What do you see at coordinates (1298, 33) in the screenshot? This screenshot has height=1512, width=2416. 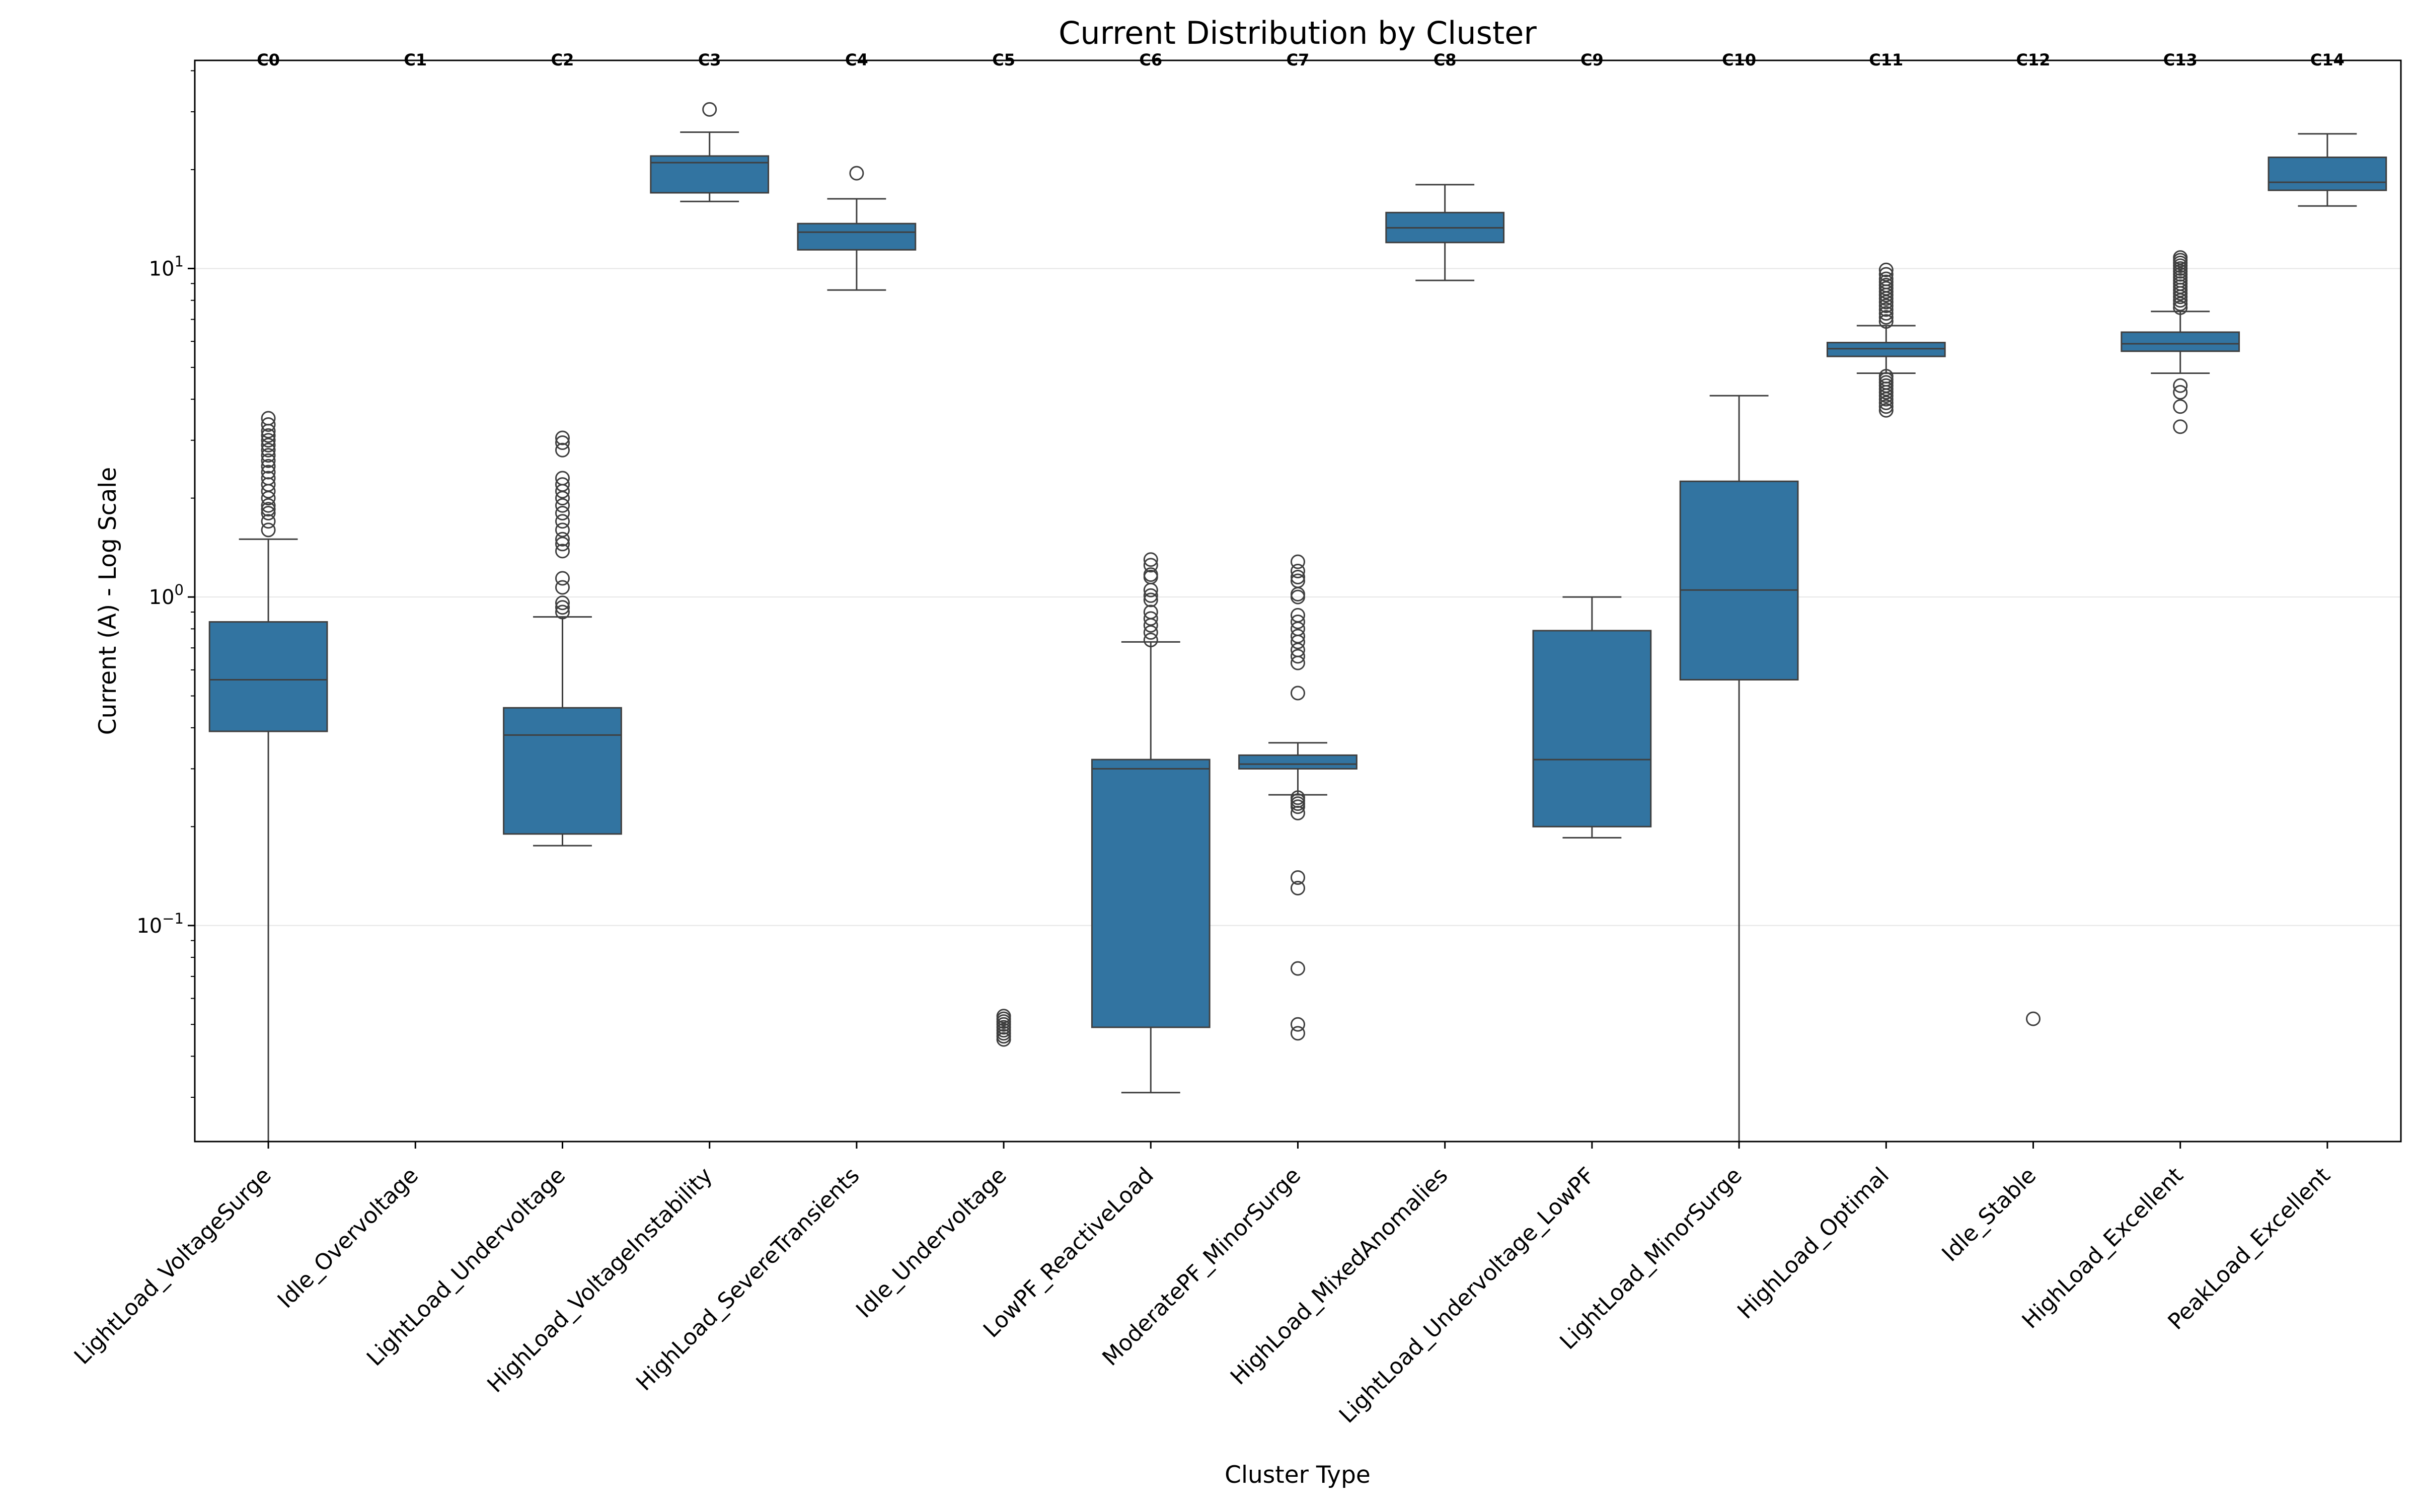 I see `chart-title: Current Distribution by Cluster` at bounding box center [1298, 33].